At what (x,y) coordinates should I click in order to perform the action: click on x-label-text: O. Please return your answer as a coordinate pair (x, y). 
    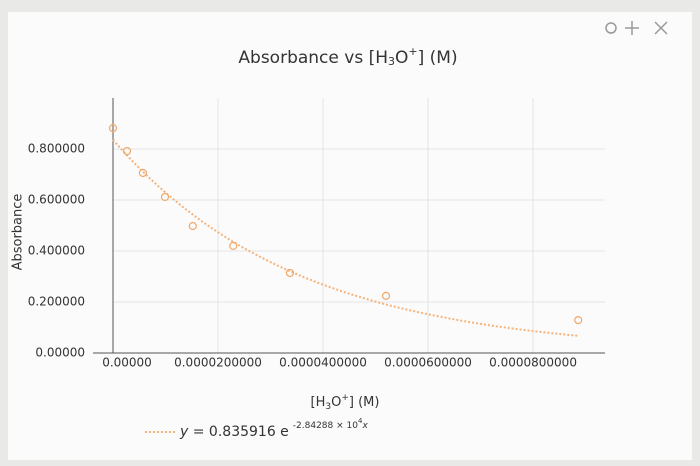
    Looking at the image, I should click on (336, 402).